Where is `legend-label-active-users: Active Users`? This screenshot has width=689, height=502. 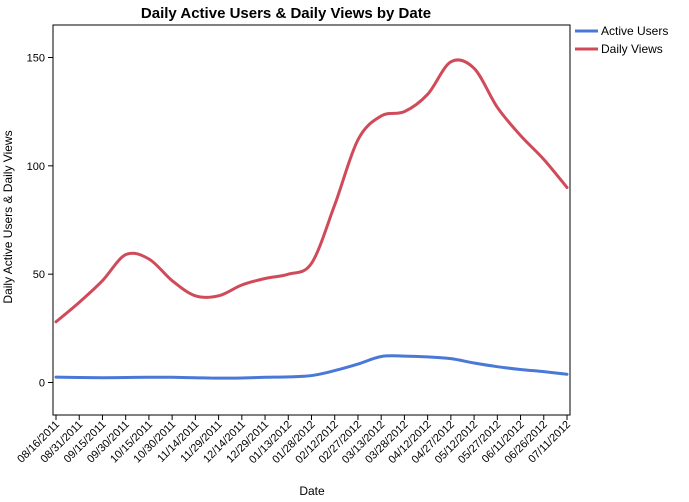 legend-label-active-users: Active Users is located at coordinates (634, 31).